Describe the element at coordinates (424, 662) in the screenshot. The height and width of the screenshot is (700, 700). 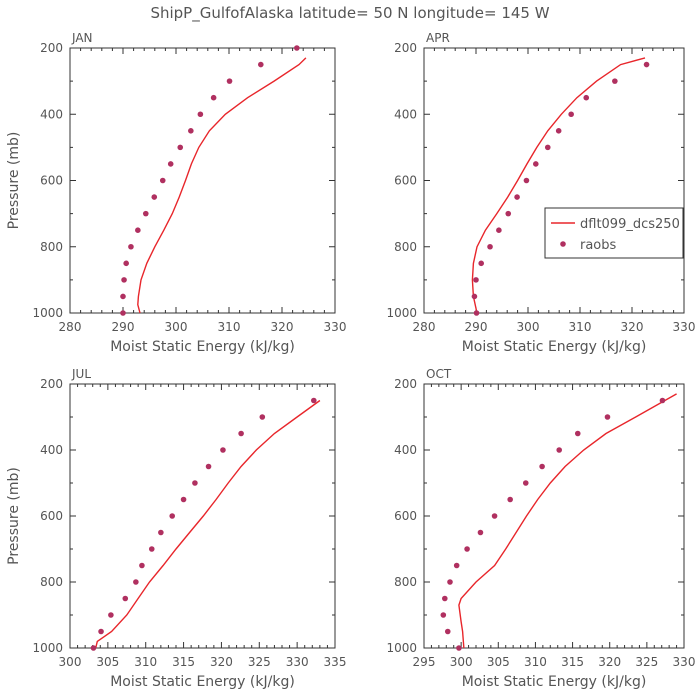
I see `x-tick-label: 295` at that location.